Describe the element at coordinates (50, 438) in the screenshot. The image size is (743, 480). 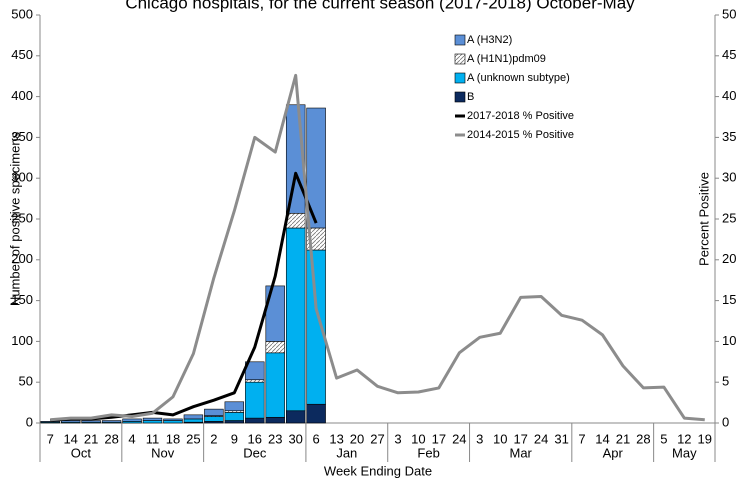
I see `x-tick-label: 7` at that location.